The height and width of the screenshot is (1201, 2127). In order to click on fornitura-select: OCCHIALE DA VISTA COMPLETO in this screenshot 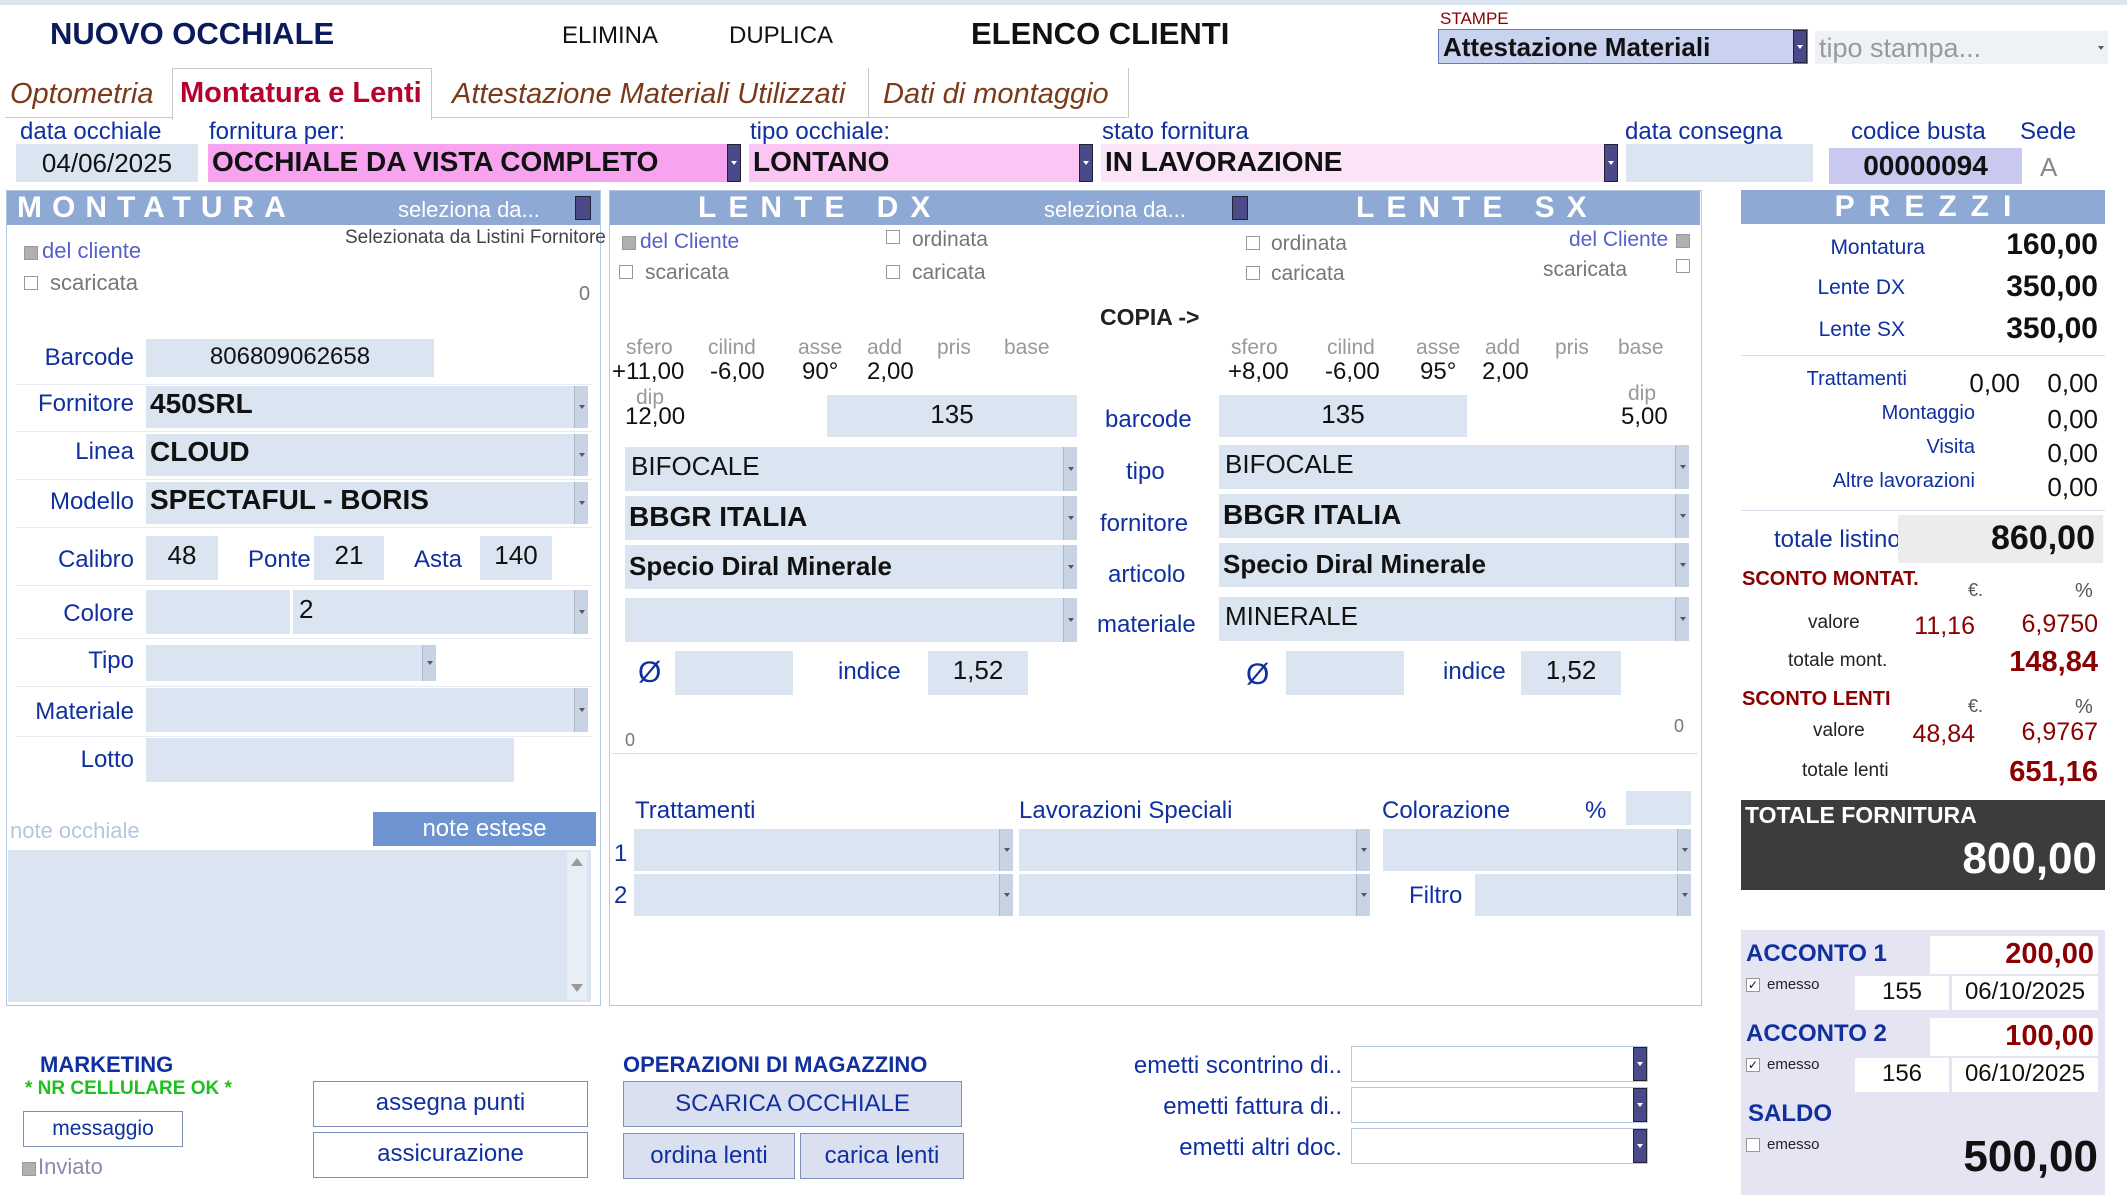, I will do `click(474, 163)`.